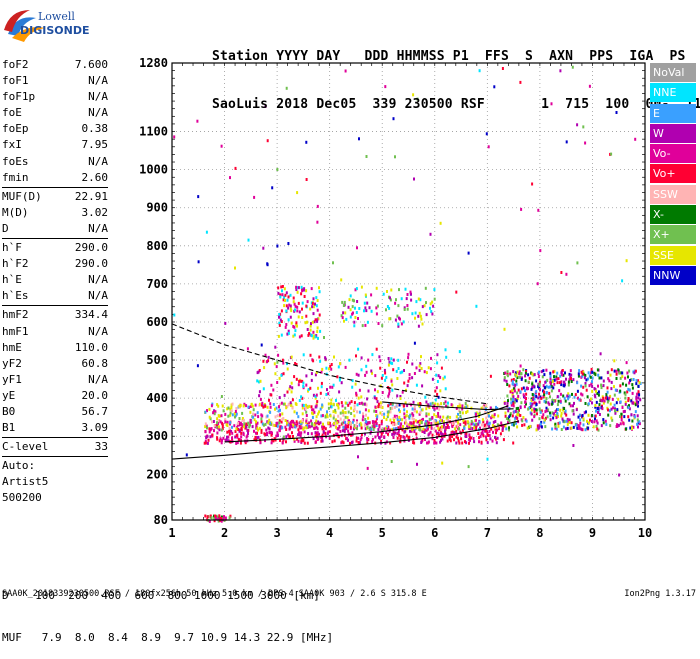 Image resolution: width=700 pixels, height=659 pixels. What do you see at coordinates (157, 246) in the screenshot?
I see `y-tick-label: 800` at bounding box center [157, 246].